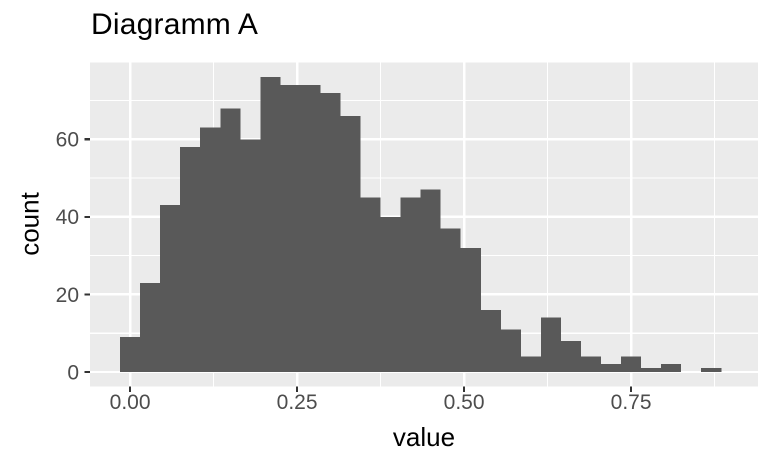 The width and height of the screenshot is (768, 474). I want to click on y-tick-label: 40, so click(67, 217).